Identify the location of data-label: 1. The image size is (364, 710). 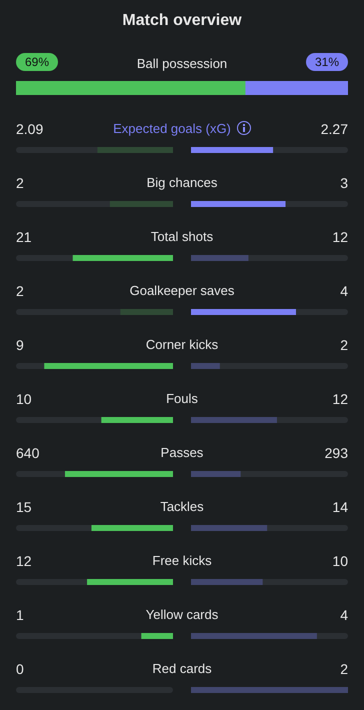
(20, 615).